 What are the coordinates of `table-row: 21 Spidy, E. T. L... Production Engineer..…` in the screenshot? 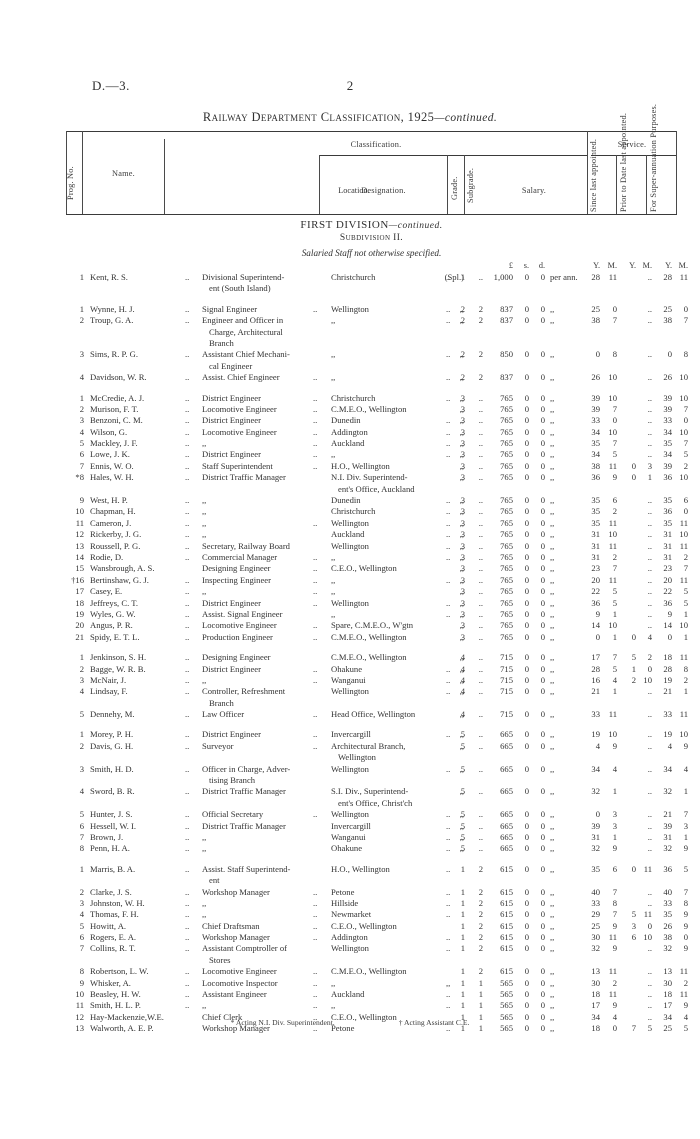 It's located at (377, 637).